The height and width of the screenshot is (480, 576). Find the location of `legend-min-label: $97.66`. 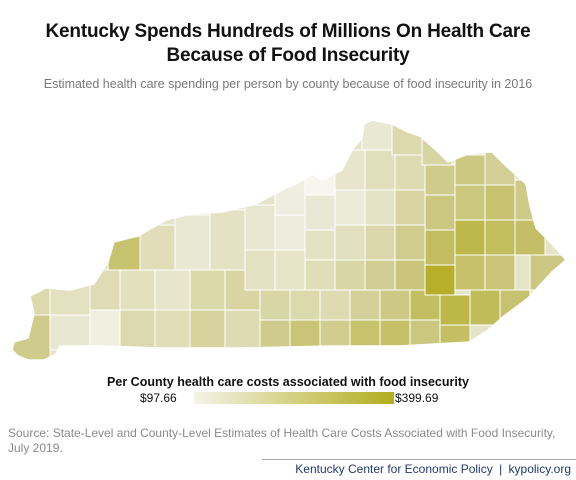

legend-min-label: $97.66 is located at coordinates (158, 398).